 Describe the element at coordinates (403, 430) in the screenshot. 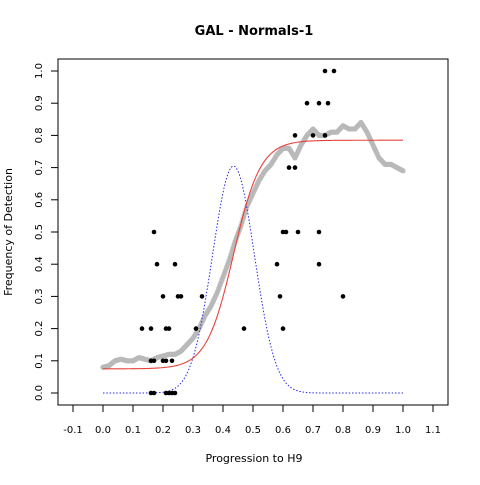

I see `x-tick-label: 1.0` at that location.